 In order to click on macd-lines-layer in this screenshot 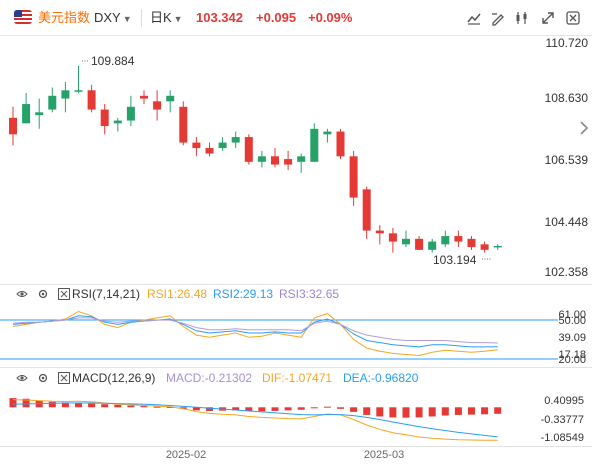, I will do `click(255, 420)`.